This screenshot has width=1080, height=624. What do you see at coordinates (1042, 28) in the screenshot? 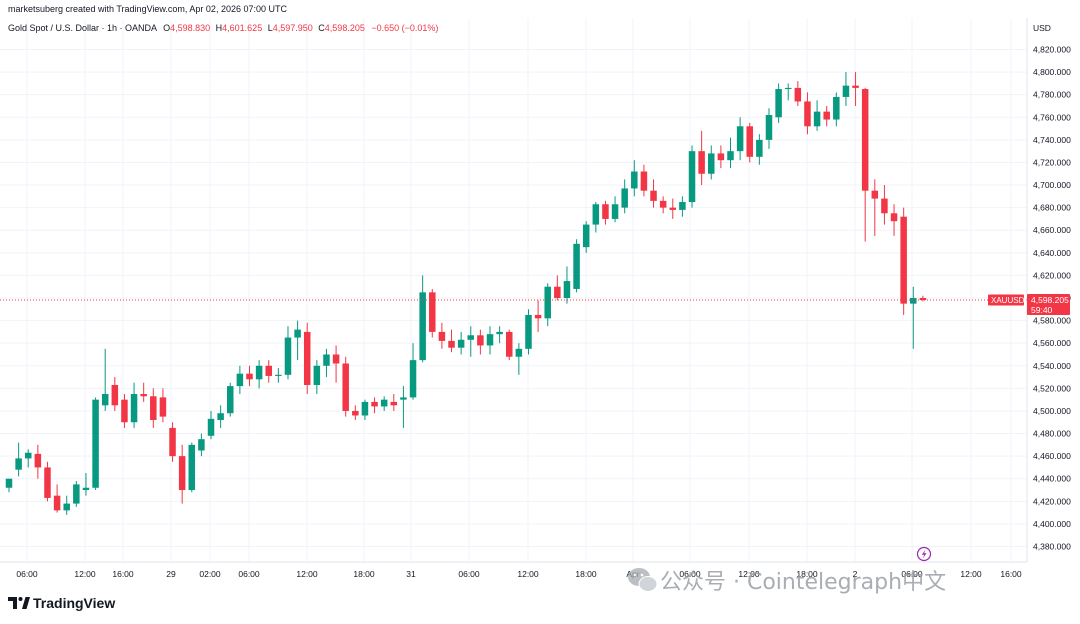
I see `currency-label: USD` at bounding box center [1042, 28].